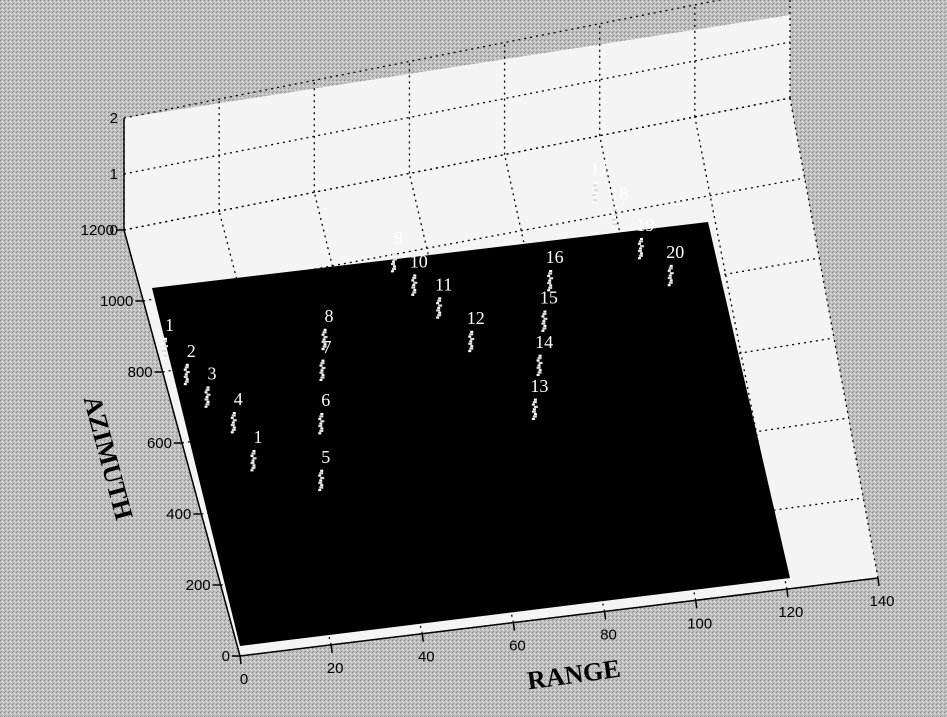 The width and height of the screenshot is (947, 717). What do you see at coordinates (539, 386) in the screenshot?
I see `target-label: 13` at bounding box center [539, 386].